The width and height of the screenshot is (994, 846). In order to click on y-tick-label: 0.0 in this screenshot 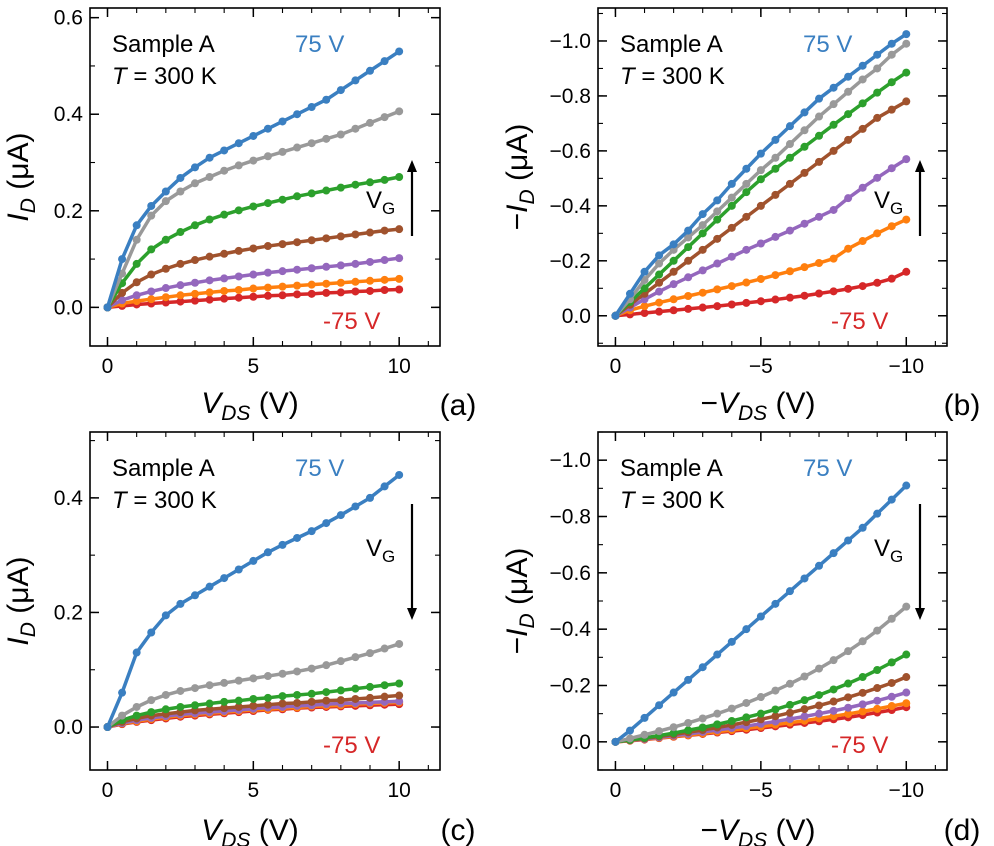, I will do `click(68, 307)`.